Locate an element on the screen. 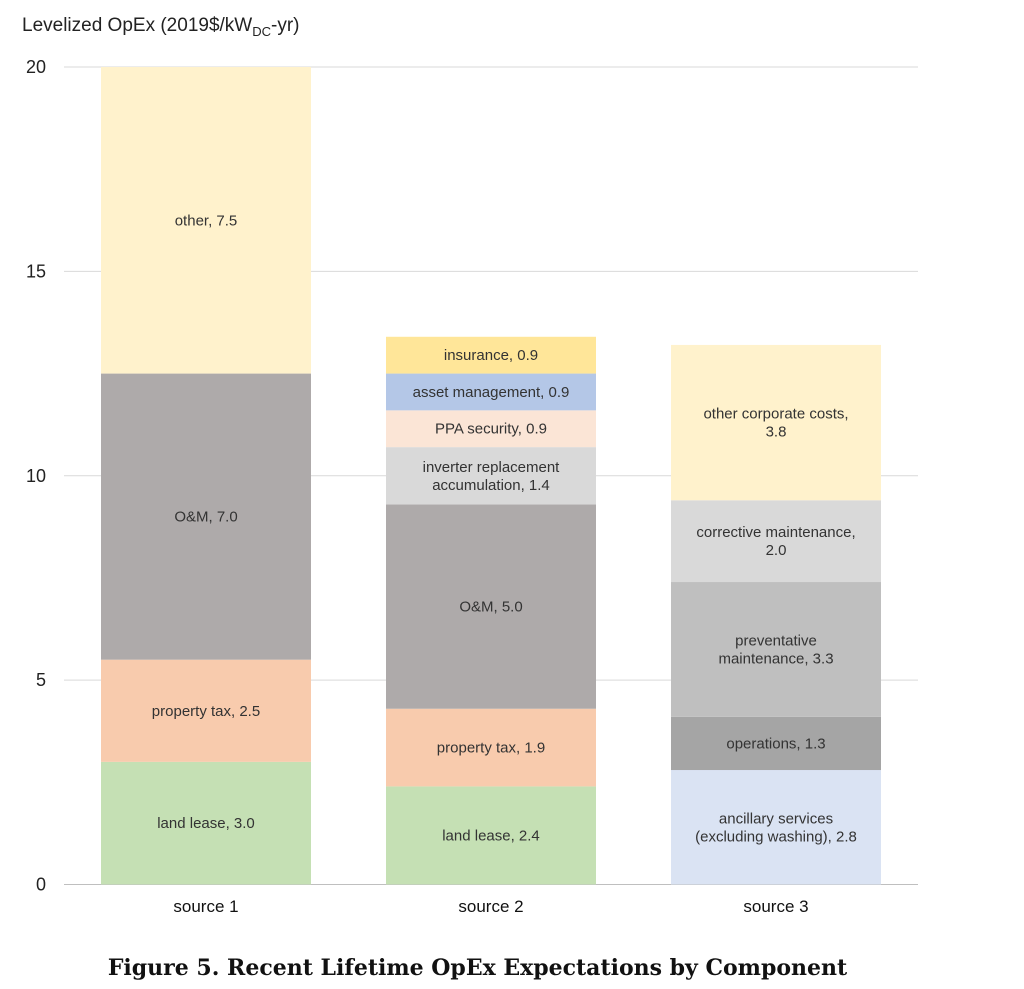 The width and height of the screenshot is (1024, 989). category-label: source 2 is located at coordinates (490, 906).